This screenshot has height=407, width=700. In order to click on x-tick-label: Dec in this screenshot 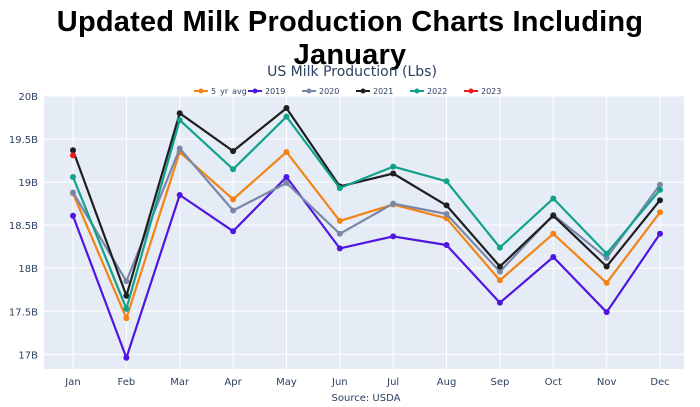, I will do `click(659, 382)`.